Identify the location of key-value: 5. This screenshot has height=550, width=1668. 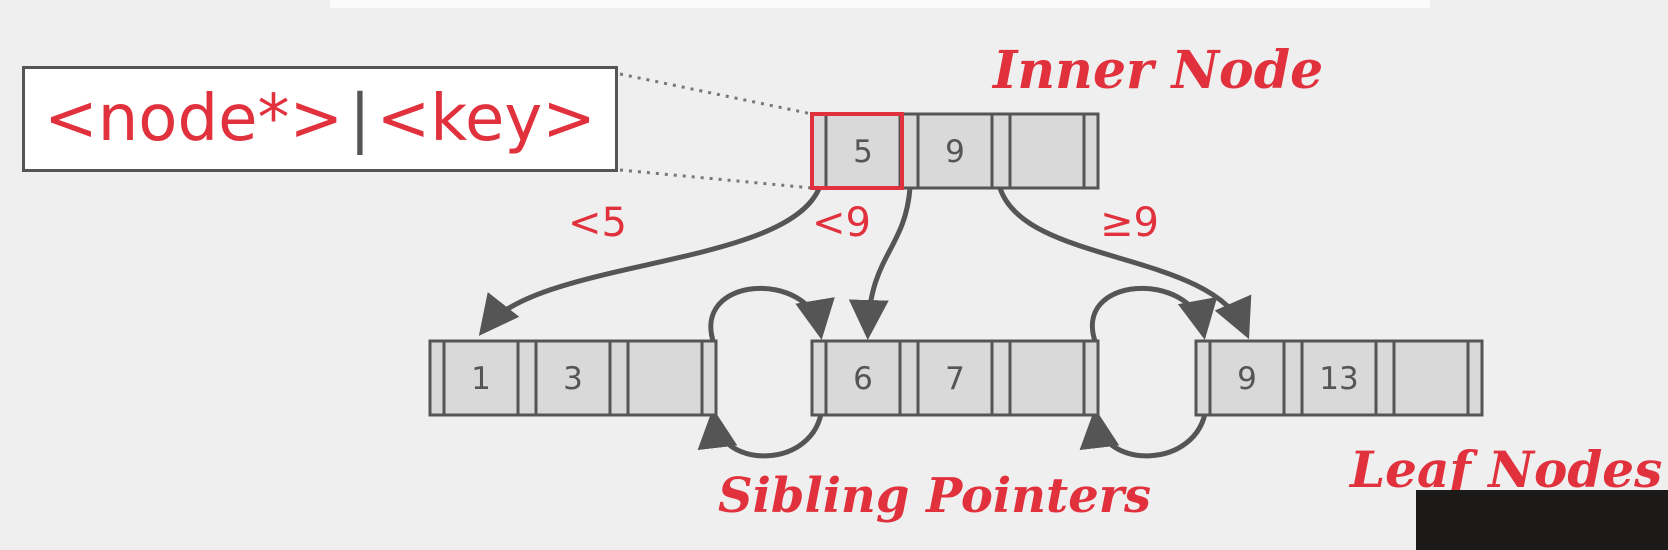
(863, 152).